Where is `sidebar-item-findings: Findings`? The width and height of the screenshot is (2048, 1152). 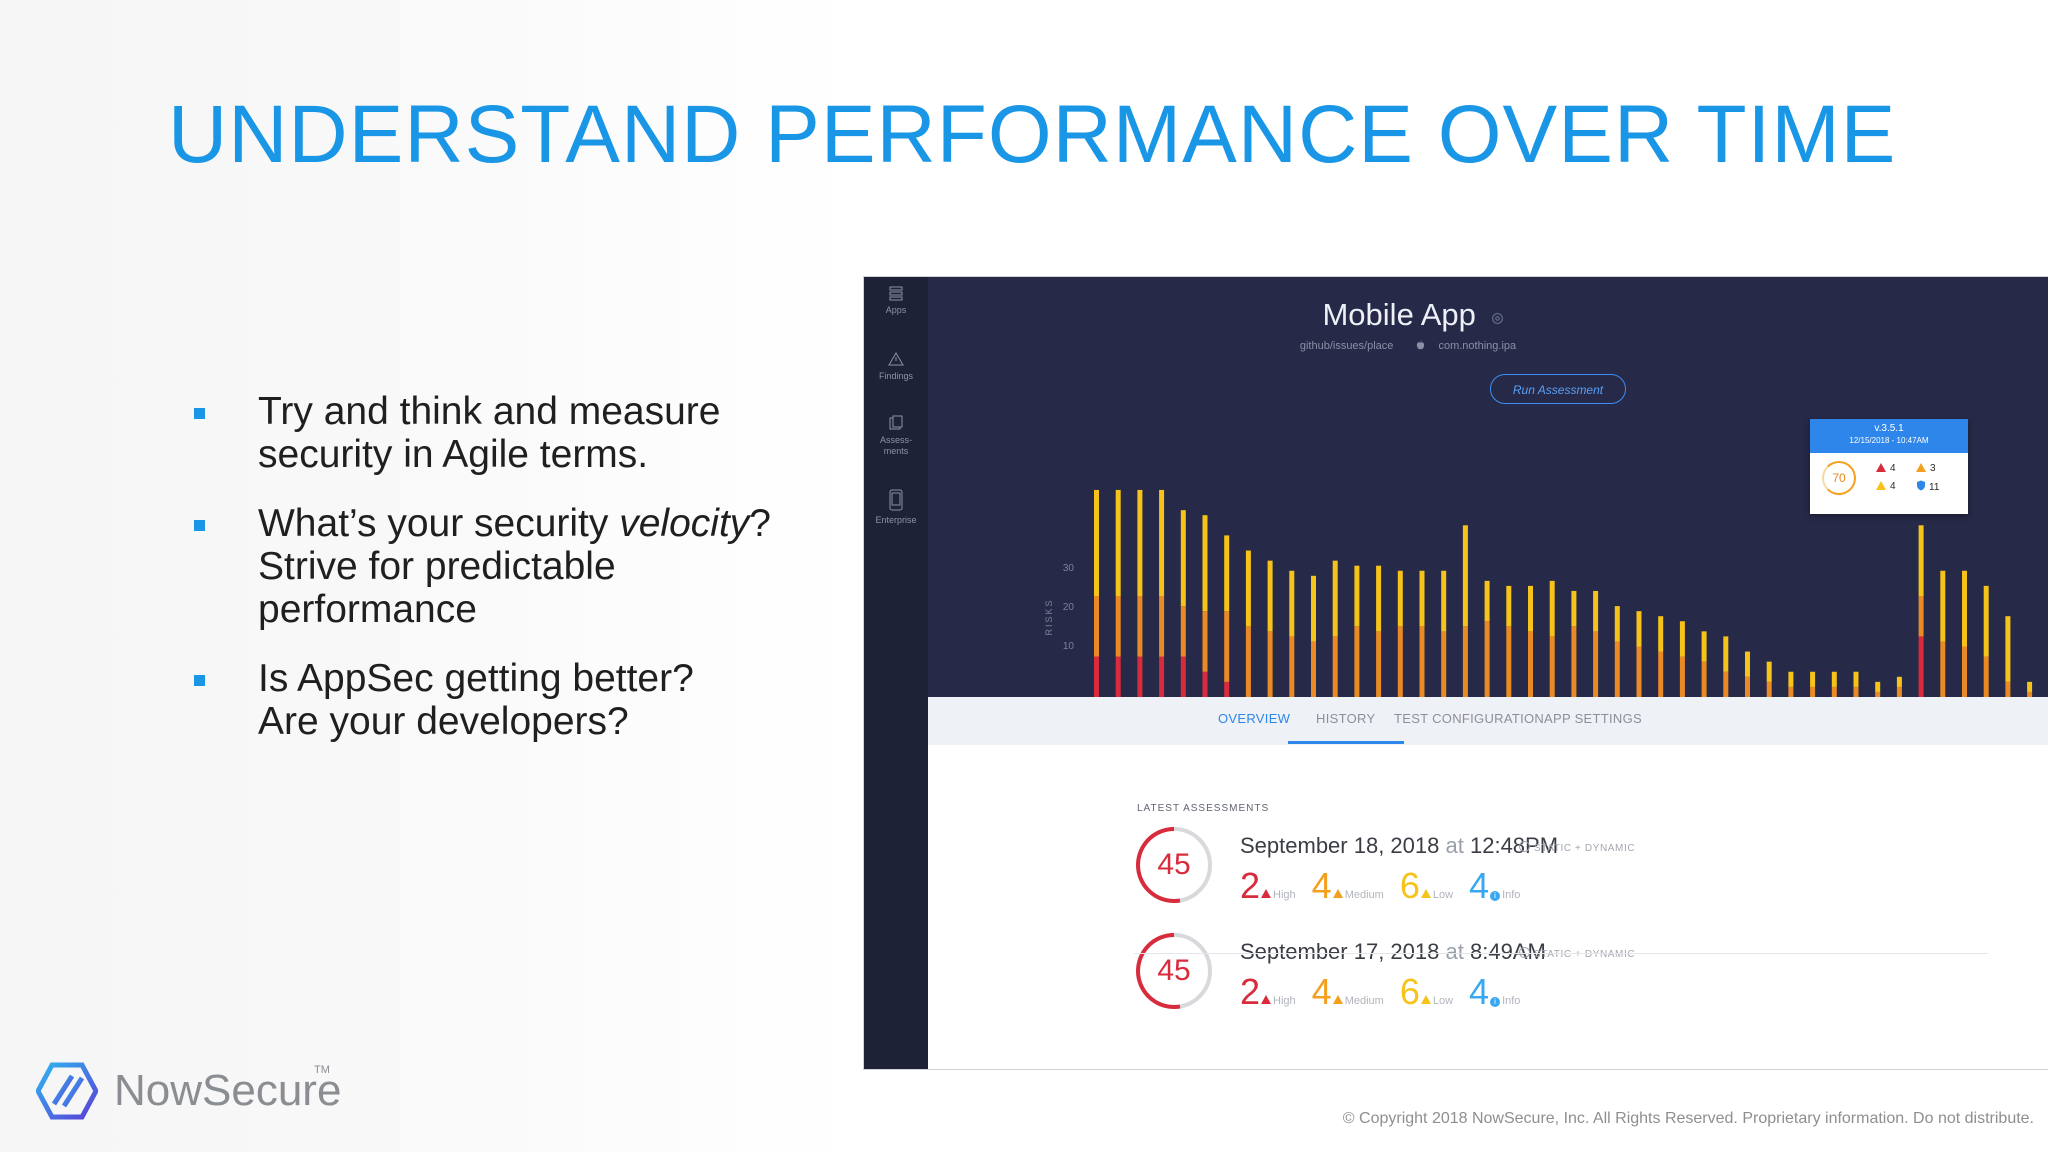
sidebar-item-findings: Findings is located at coordinates (896, 366).